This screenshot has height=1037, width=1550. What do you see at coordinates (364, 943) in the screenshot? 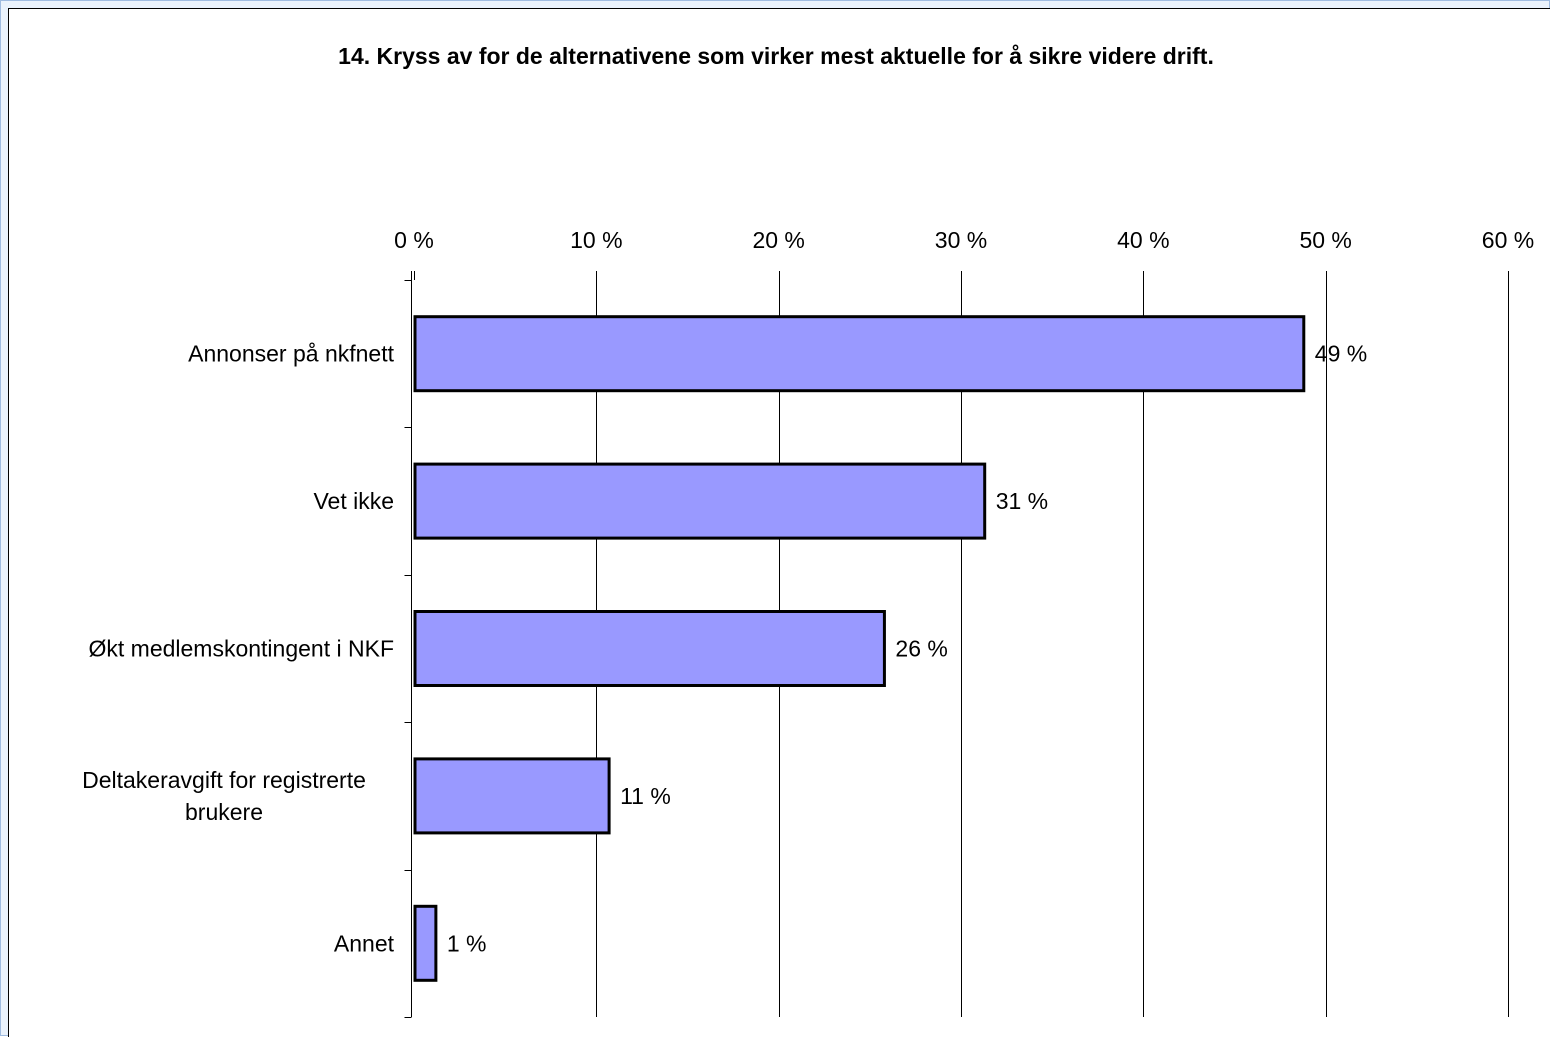
I see `category-label: Annet` at bounding box center [364, 943].